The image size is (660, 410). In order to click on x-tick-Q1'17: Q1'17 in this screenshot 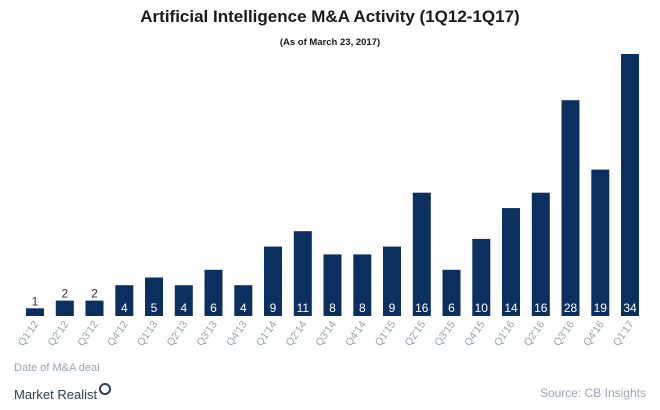, I will do `click(624, 334)`.